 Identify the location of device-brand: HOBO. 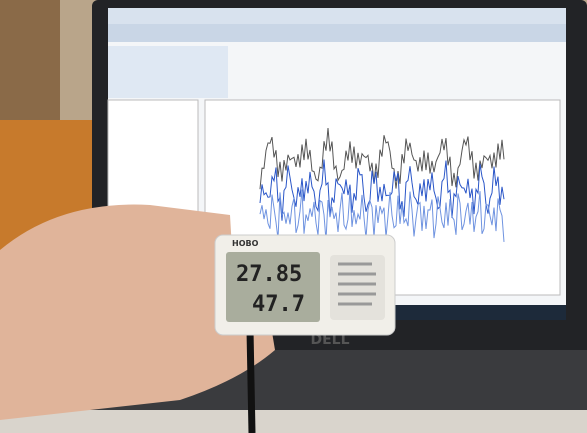
(245, 243).